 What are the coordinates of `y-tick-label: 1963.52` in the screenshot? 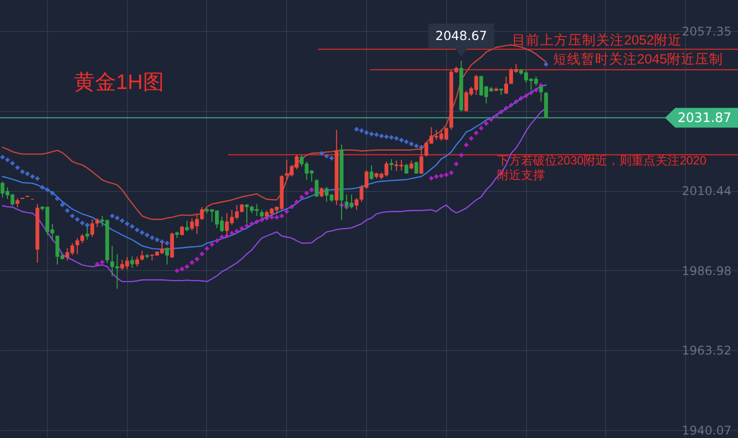 It's located at (707, 351).